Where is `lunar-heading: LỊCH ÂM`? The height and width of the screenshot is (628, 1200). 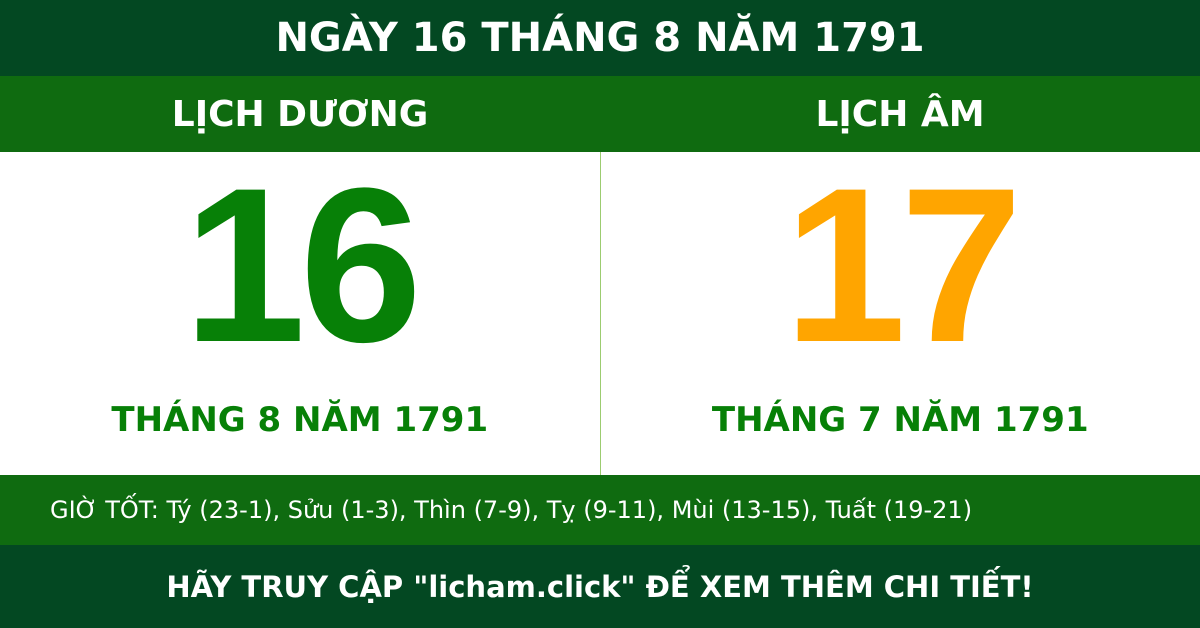
lunar-heading: LỊCH ÂM is located at coordinates (900, 114).